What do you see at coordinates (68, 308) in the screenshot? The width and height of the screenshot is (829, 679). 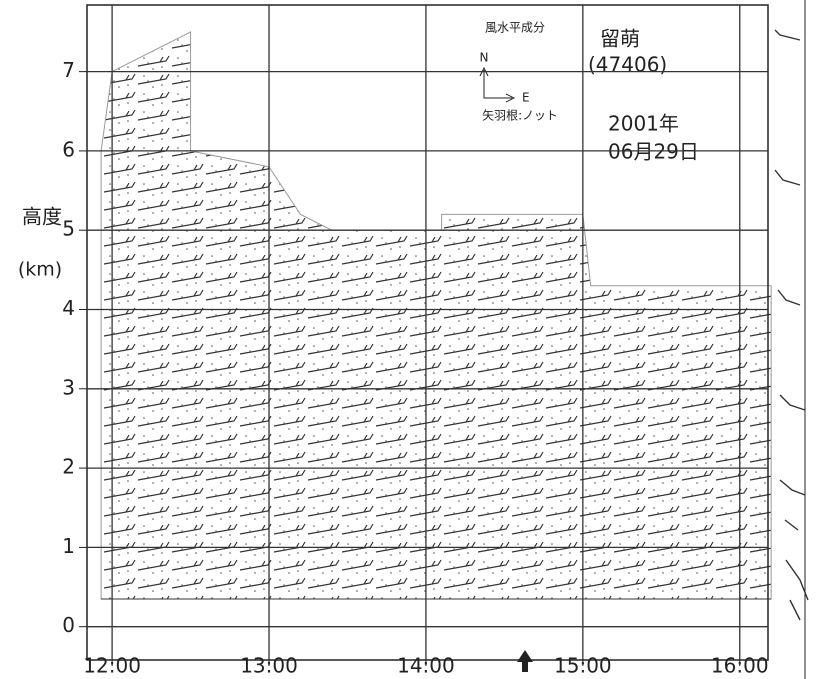 I see `y-tick-label: 4` at bounding box center [68, 308].